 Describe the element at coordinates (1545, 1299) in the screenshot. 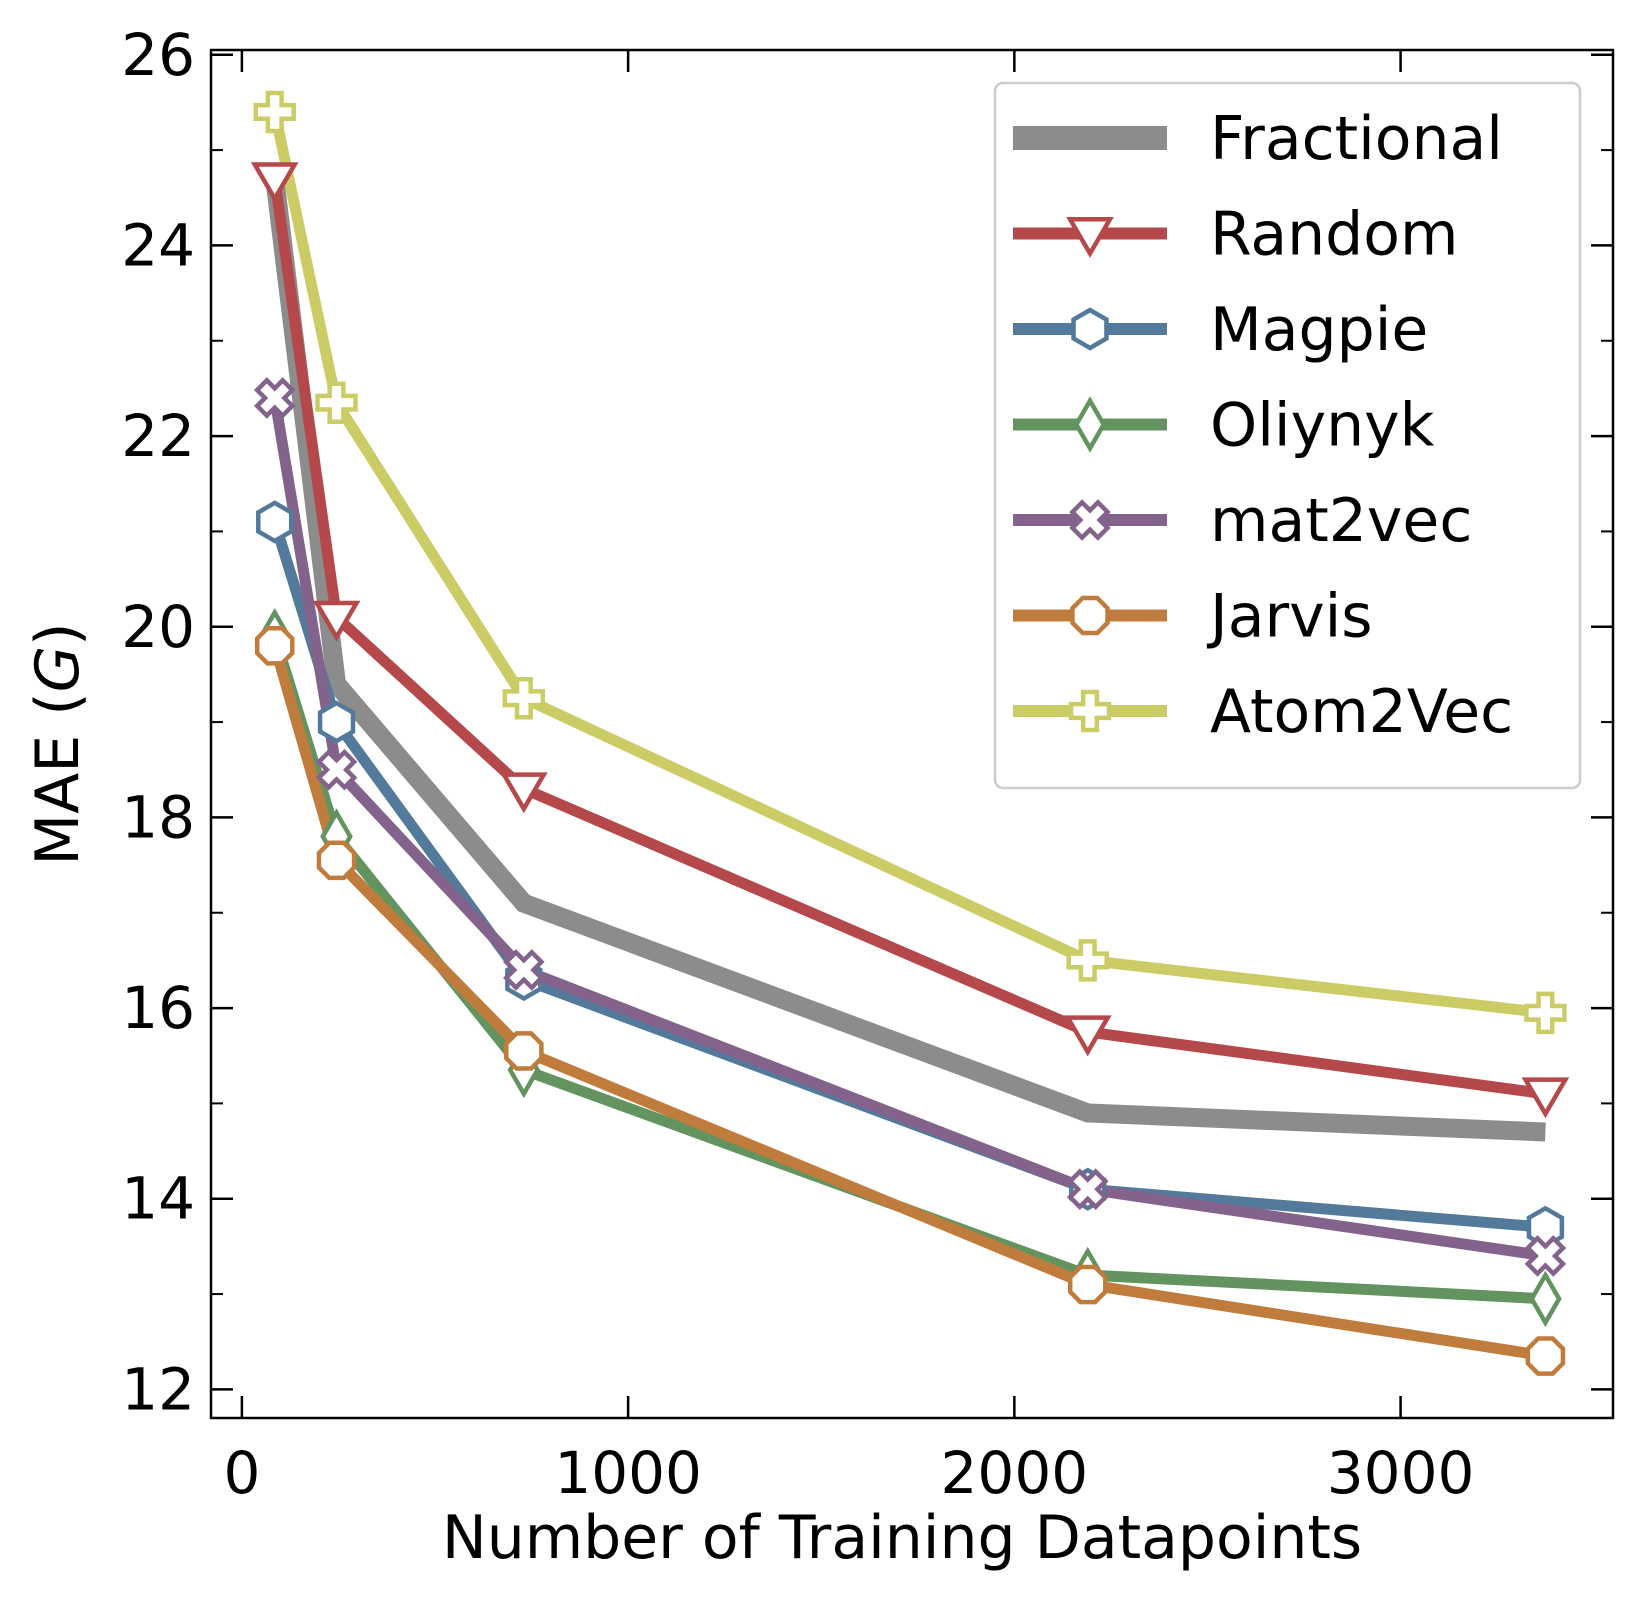

I see `data-point-oliynyk` at that location.